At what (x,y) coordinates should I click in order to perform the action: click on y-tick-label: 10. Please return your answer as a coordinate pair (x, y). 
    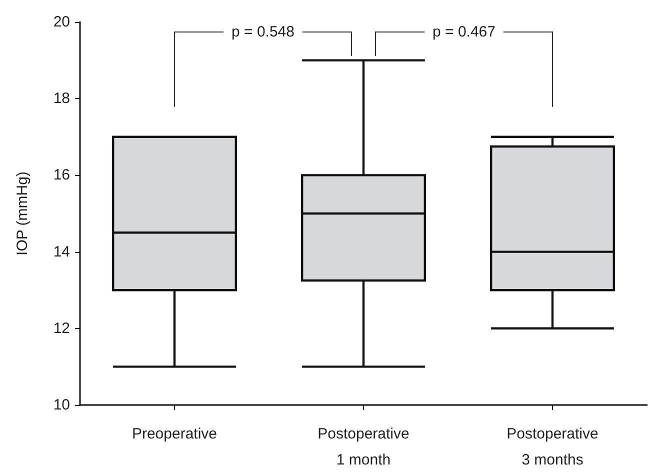
    Looking at the image, I should click on (61, 405).